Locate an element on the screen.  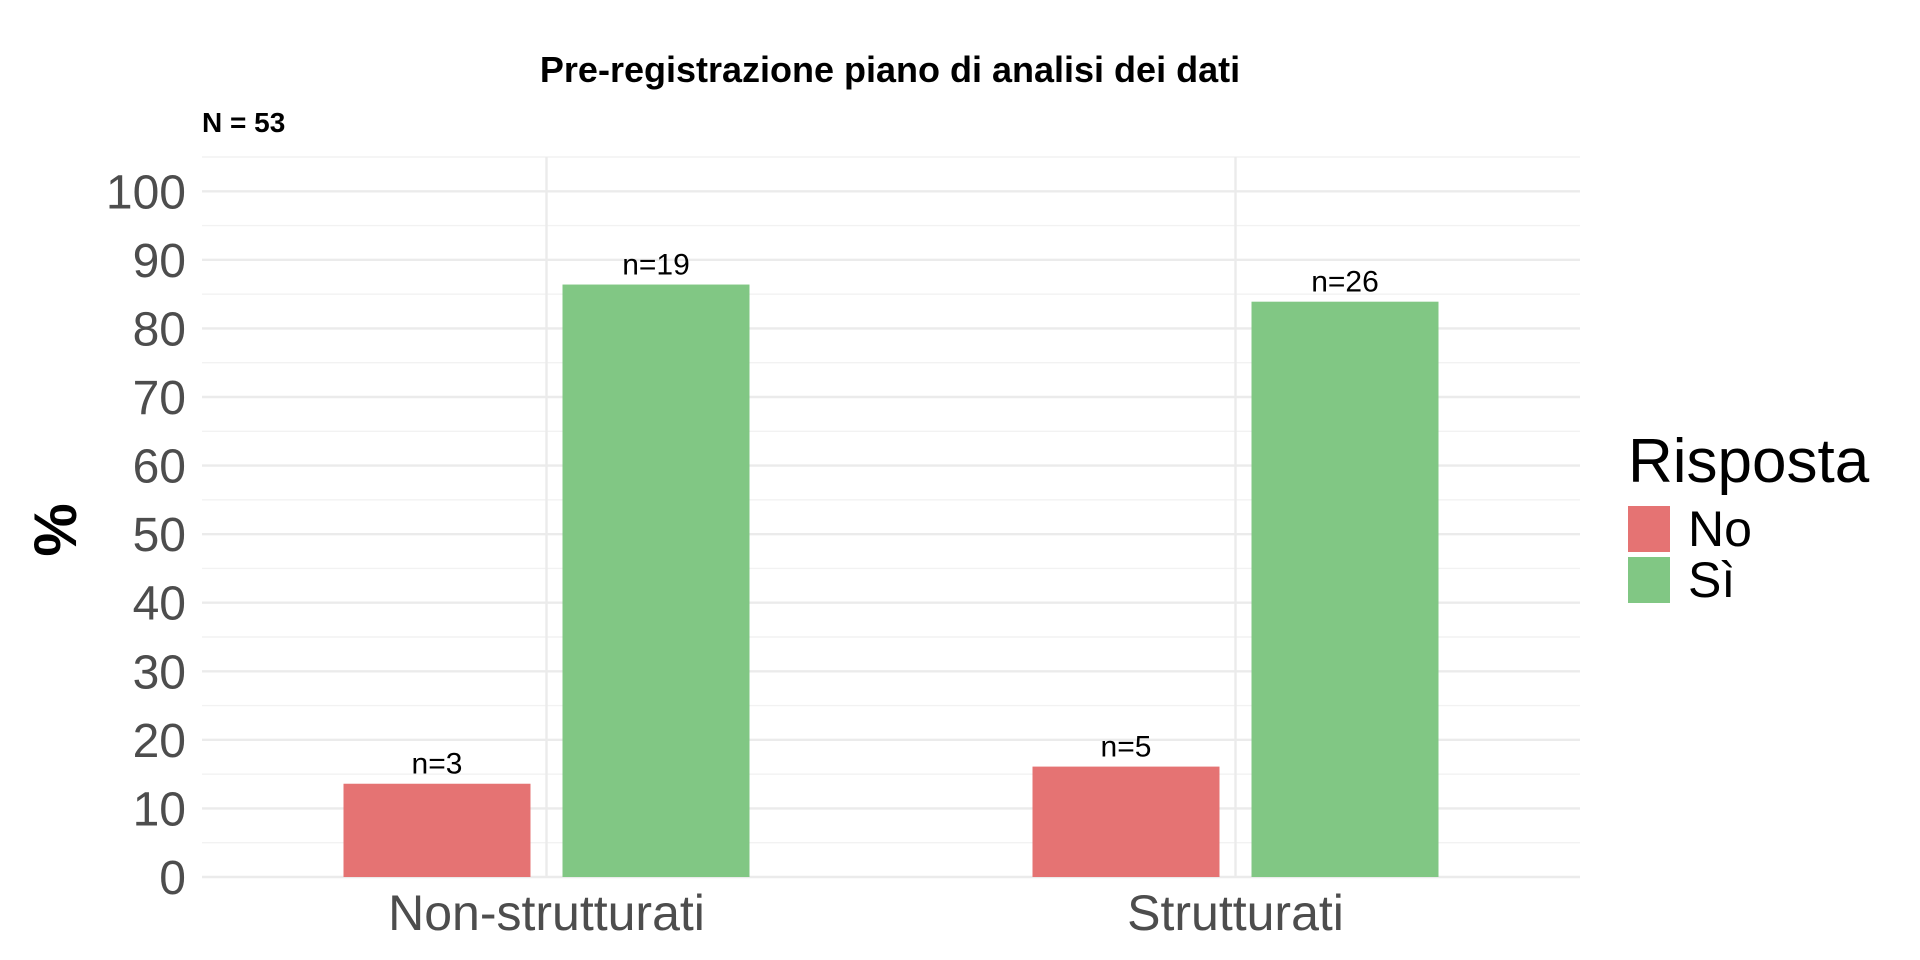
y-tick-label: 10 is located at coordinates (159, 809).